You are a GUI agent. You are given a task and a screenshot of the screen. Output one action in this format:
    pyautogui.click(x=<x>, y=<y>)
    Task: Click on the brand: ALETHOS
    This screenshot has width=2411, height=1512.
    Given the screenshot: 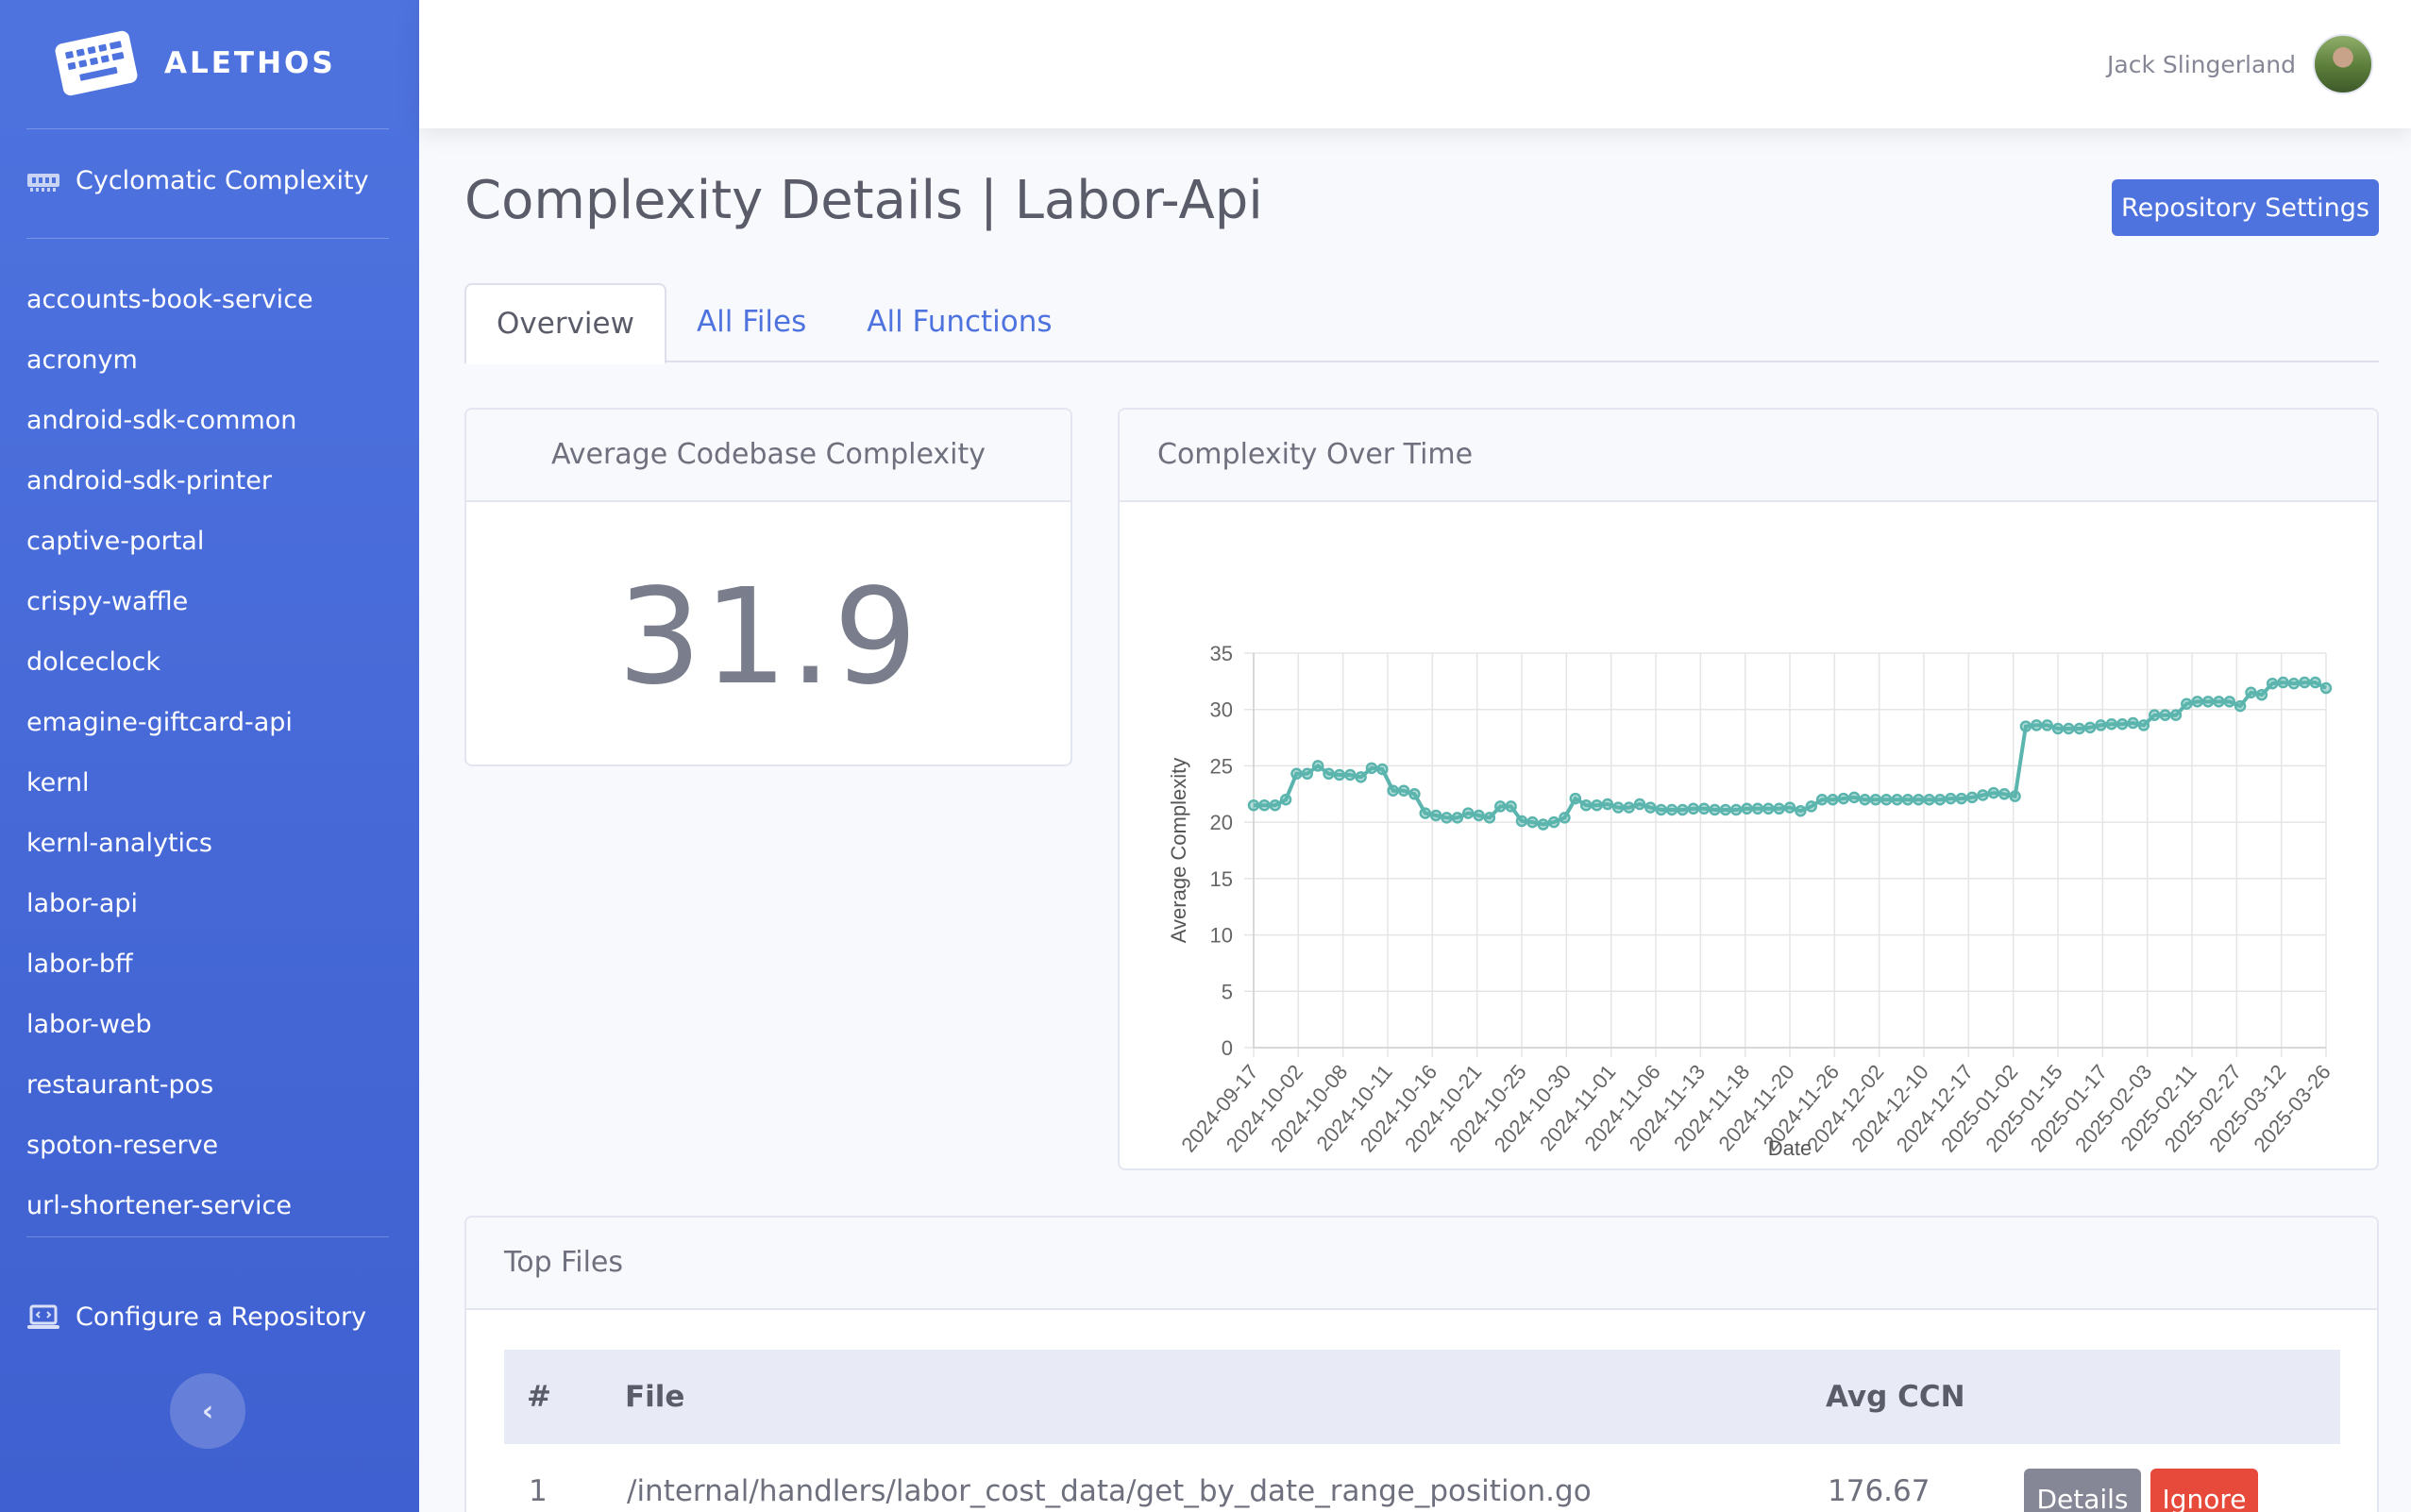 What is the action you would take?
    pyautogui.click(x=195, y=63)
    